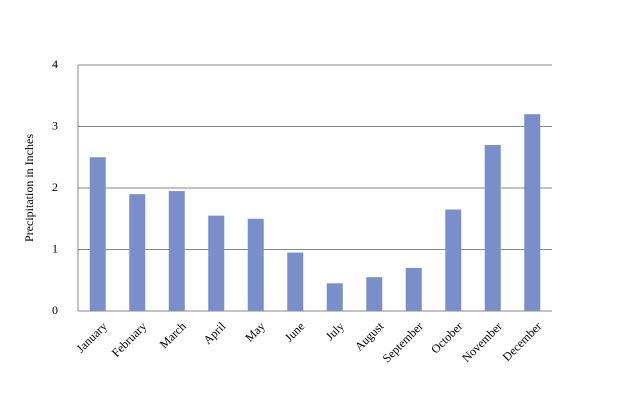  I want to click on y-tick-label: 4, so click(55, 64).